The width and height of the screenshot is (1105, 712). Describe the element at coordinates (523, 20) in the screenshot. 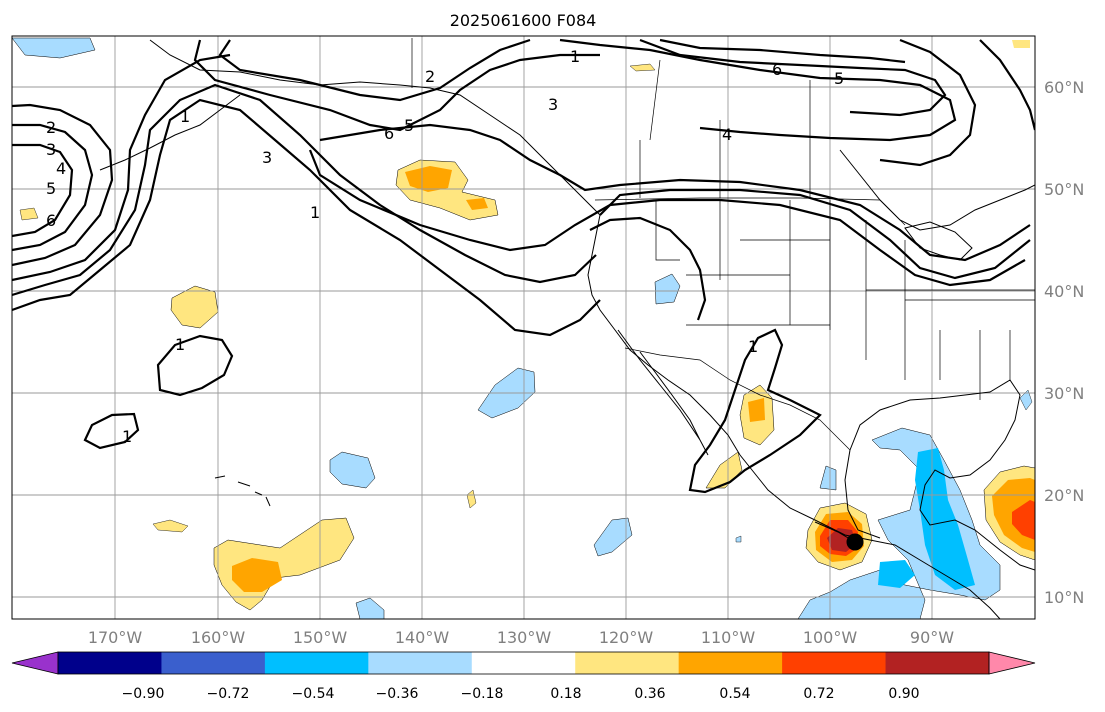

I see `figure-title: 2025061600 F084` at that location.